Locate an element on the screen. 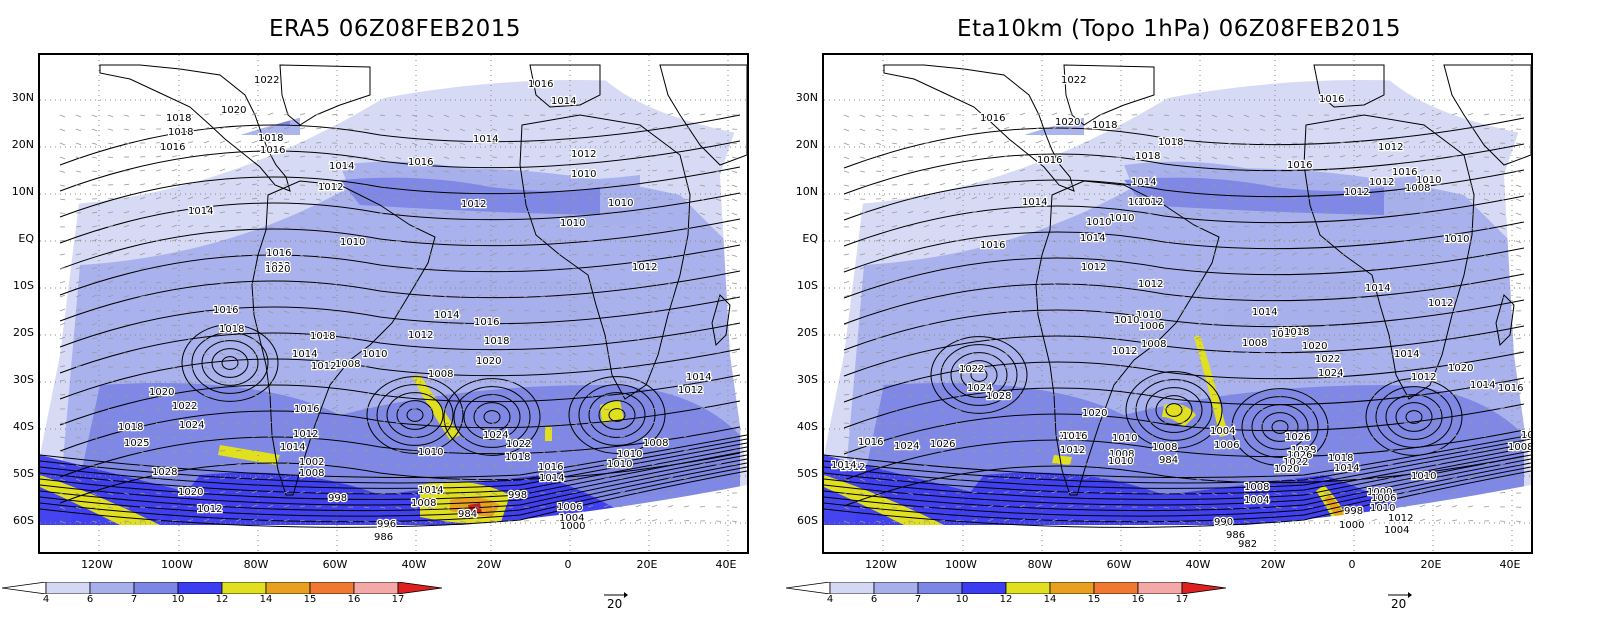 This screenshot has width=1600, height=618. colorbar is located at coordinates (222, 587).